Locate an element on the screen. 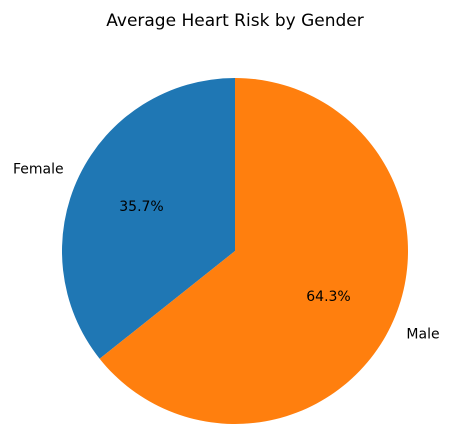 Image resolution: width=466 pixels, height=435 pixels. slice-label-male: Male is located at coordinates (422, 335).